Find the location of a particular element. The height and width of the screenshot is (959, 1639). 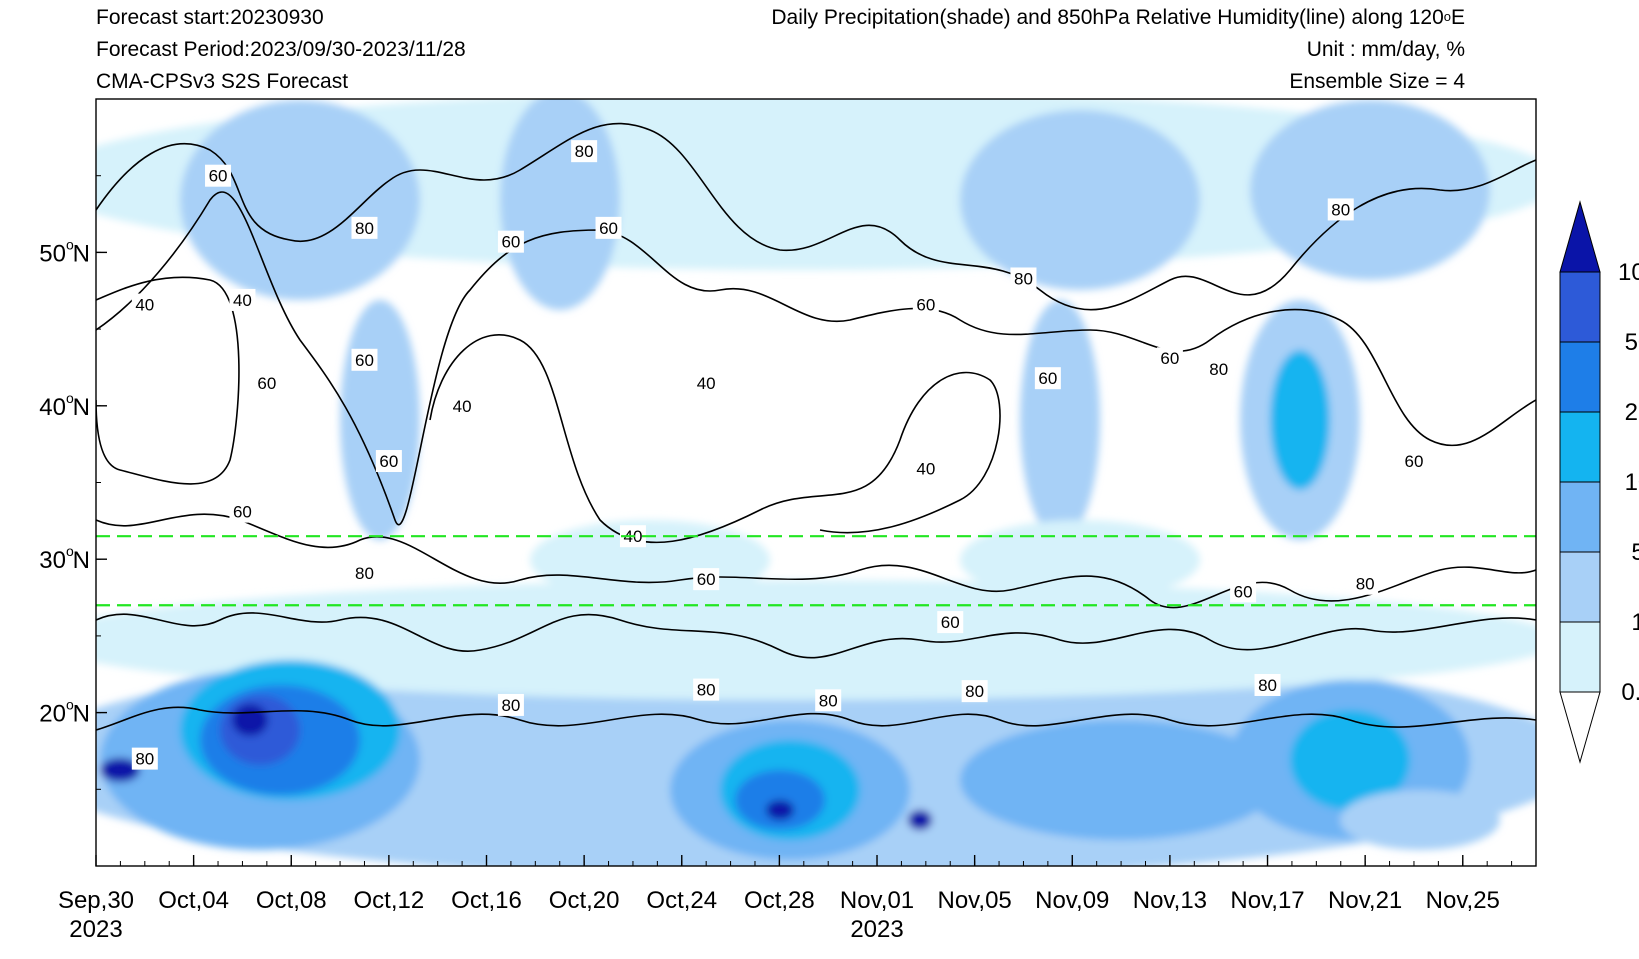

x-tick-label: Oct,24 is located at coordinates (681, 900).